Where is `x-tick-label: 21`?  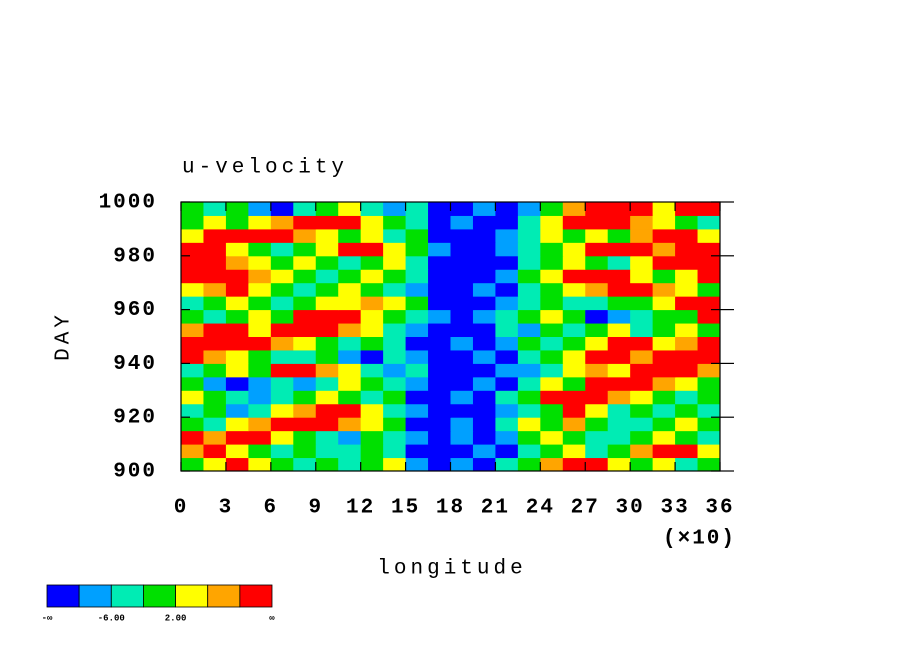
x-tick-label: 21 is located at coordinates (495, 508).